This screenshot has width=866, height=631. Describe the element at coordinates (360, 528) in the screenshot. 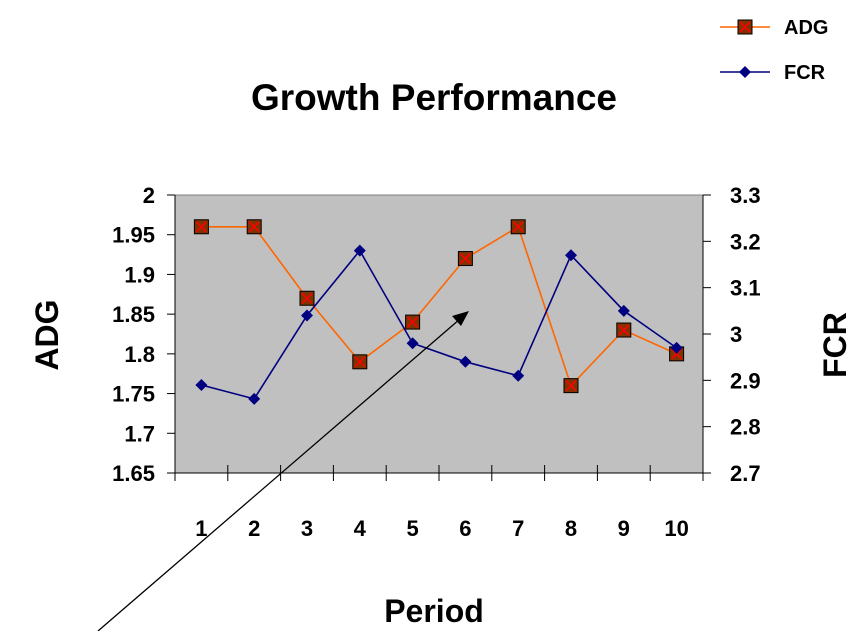

I see `x-tick-label: 4` at that location.